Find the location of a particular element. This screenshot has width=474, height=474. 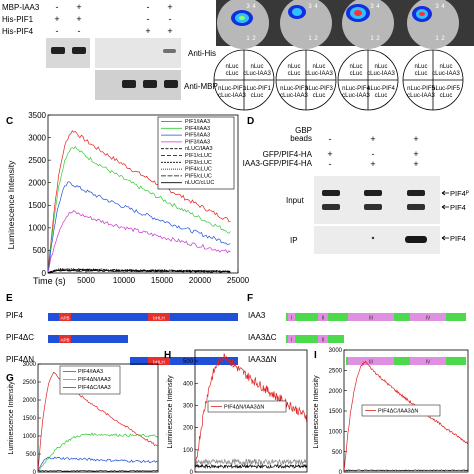

legend-label: PIF1/cLUC is located at coordinates (198, 156).